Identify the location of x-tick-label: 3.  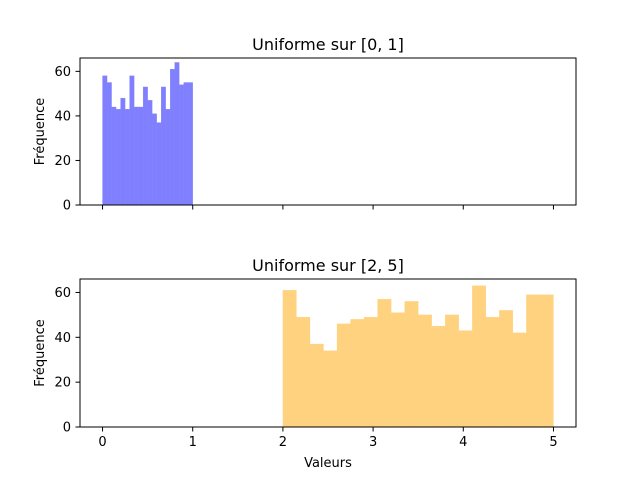
(373, 442).